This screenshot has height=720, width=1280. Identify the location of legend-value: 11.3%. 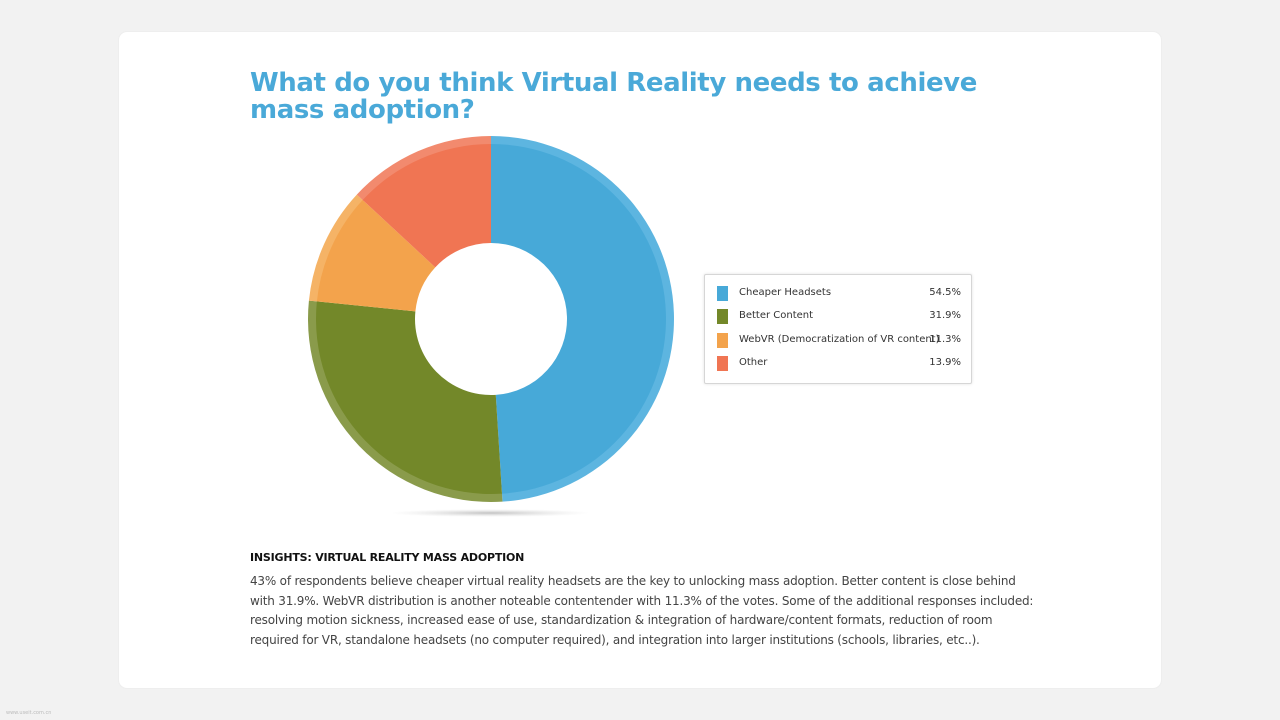
(945, 339).